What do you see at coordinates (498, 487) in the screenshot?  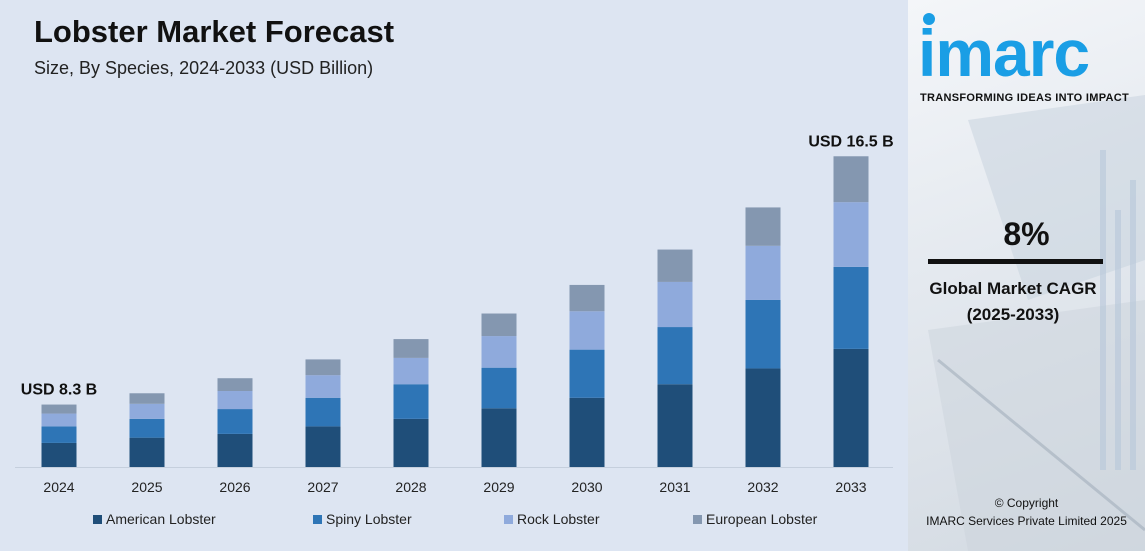 I see `x-tick-2029: 2029` at bounding box center [498, 487].